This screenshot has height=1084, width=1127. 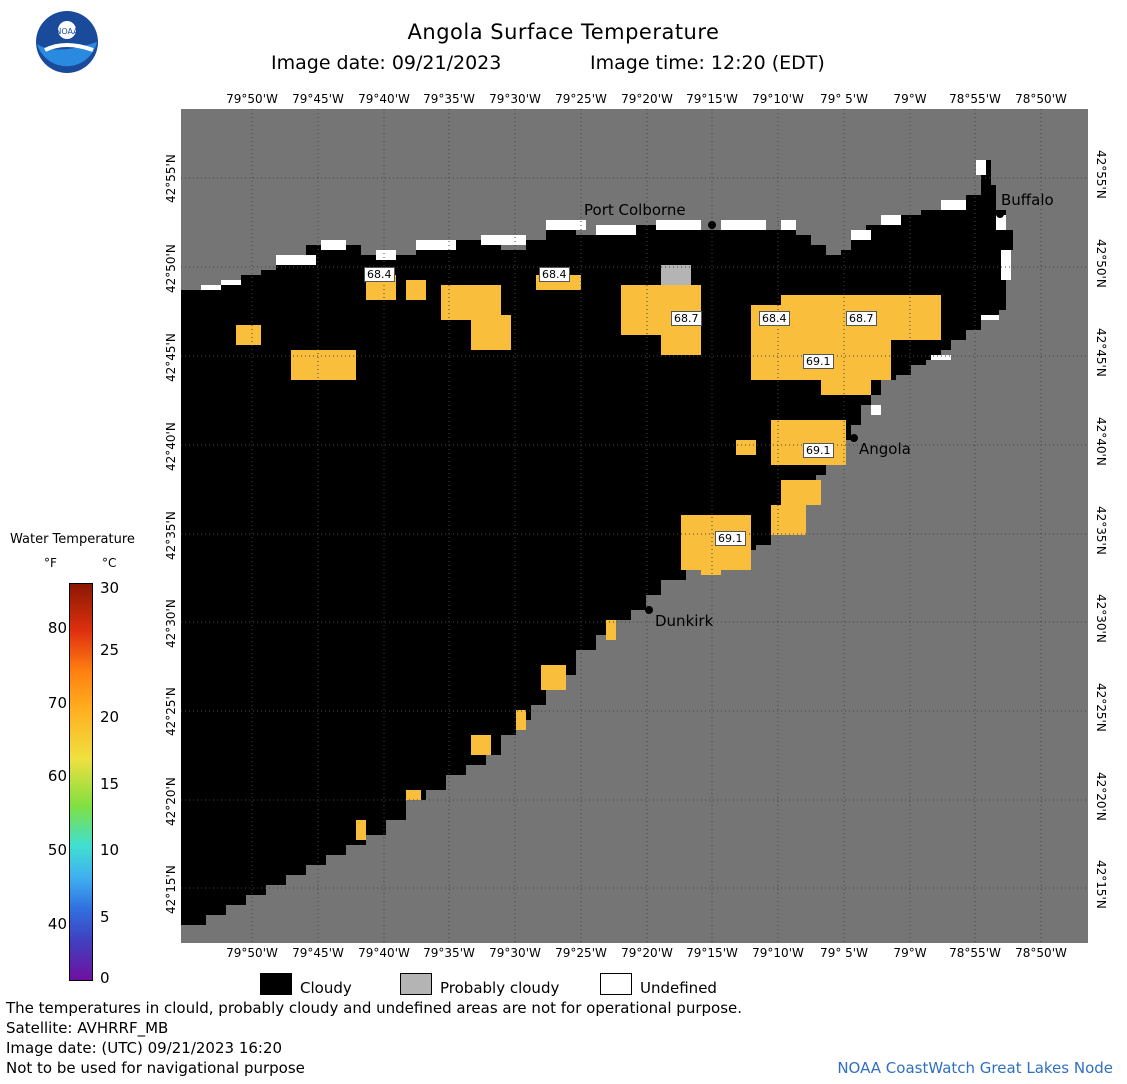 What do you see at coordinates (844, 99) in the screenshot?
I see `lon-label-top: 79° 5'W` at bounding box center [844, 99].